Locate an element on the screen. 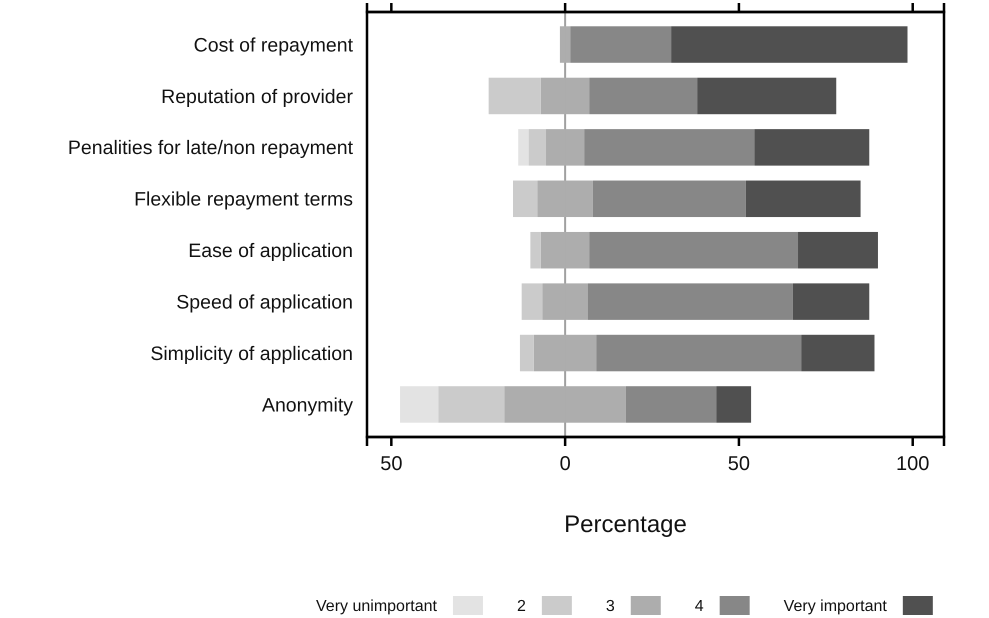 This screenshot has width=989, height=618. x-tick-label: 0 is located at coordinates (565, 464).